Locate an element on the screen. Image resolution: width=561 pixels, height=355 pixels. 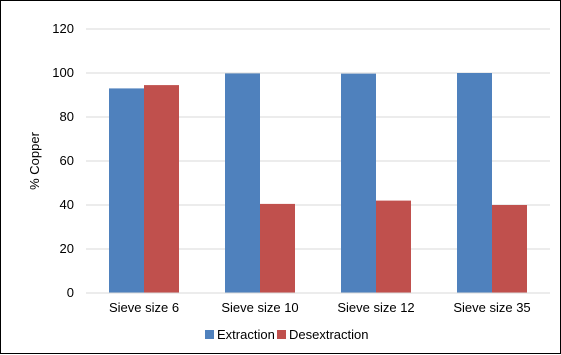
y-axis-title: % Copper is located at coordinates (34, 160).